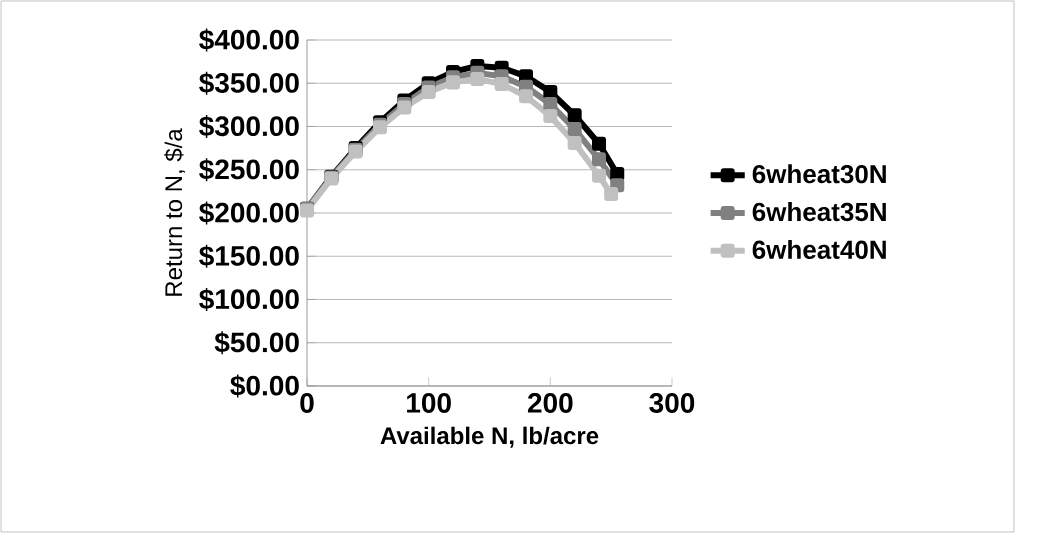 This screenshot has height=533, width=1037. I want to click on legend-label: 6wheat30N, so click(819, 174).